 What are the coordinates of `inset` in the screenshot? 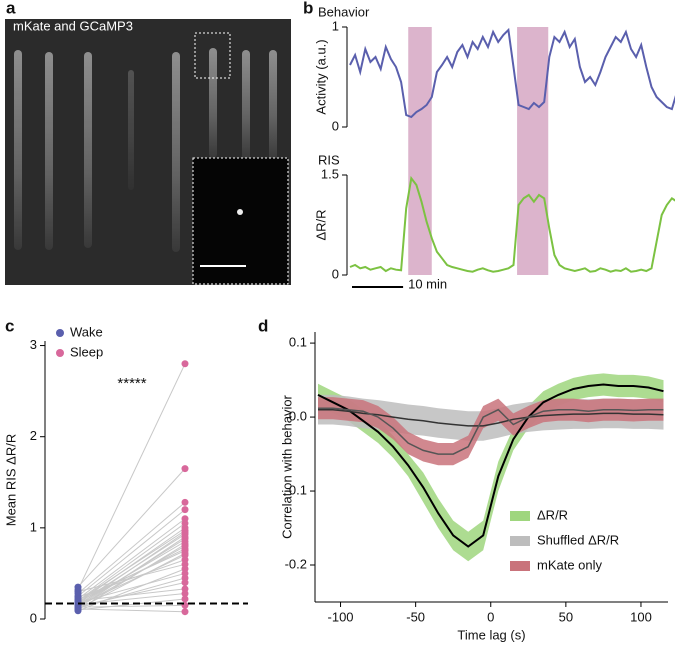 It's located at (240, 221).